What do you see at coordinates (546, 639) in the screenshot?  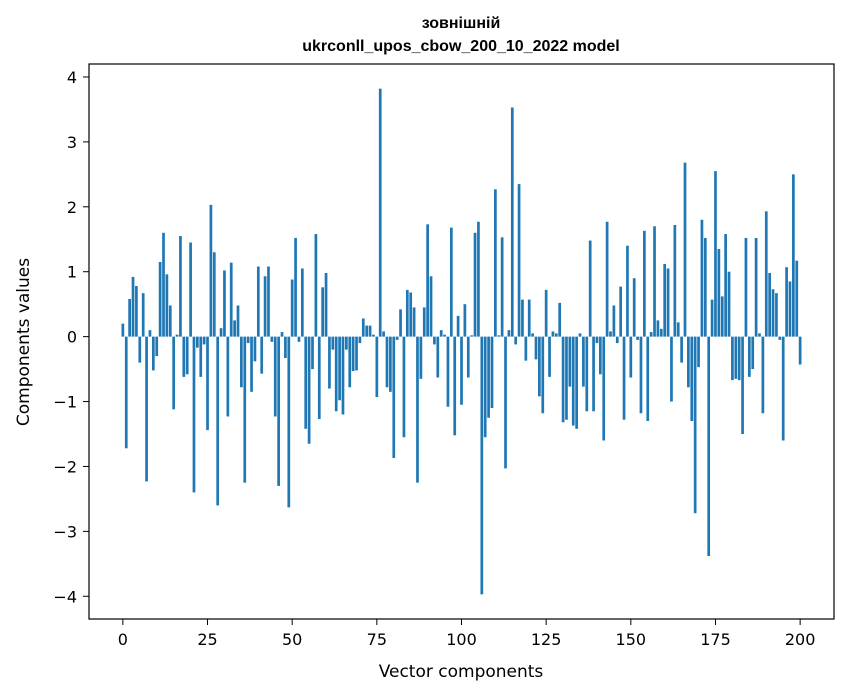 I see `x-tick-label: 125` at bounding box center [546, 639].